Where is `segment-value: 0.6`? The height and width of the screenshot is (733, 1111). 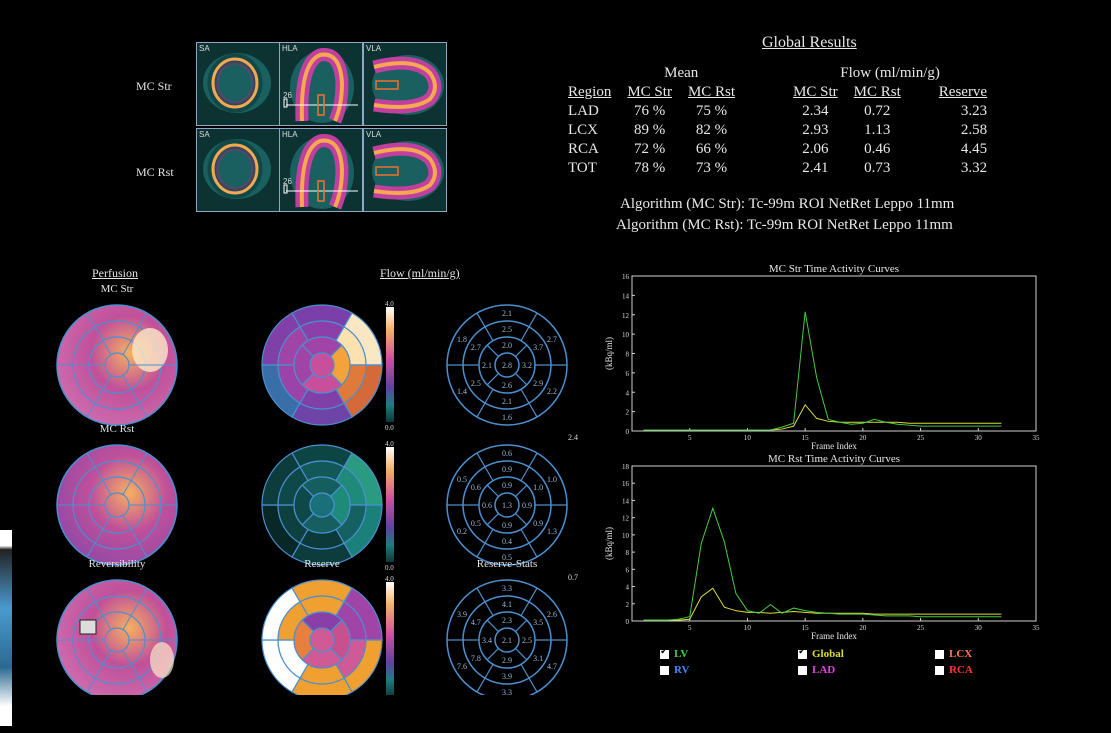
segment-value: 0.6 is located at coordinates (476, 487).